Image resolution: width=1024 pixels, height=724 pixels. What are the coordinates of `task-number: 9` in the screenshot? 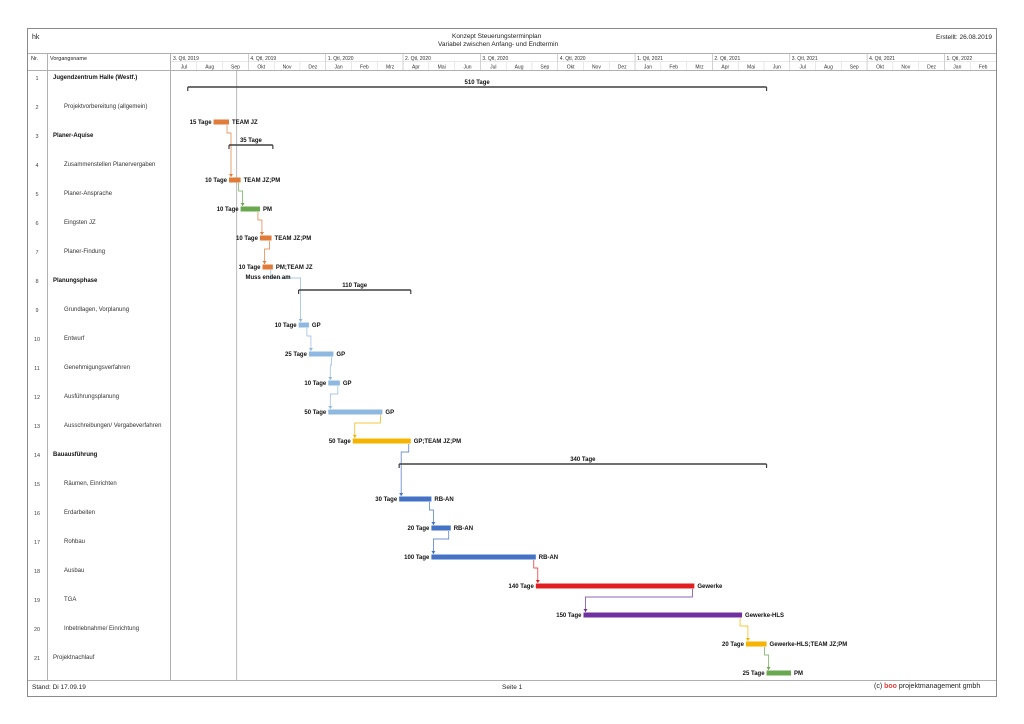 It's located at (37, 311).